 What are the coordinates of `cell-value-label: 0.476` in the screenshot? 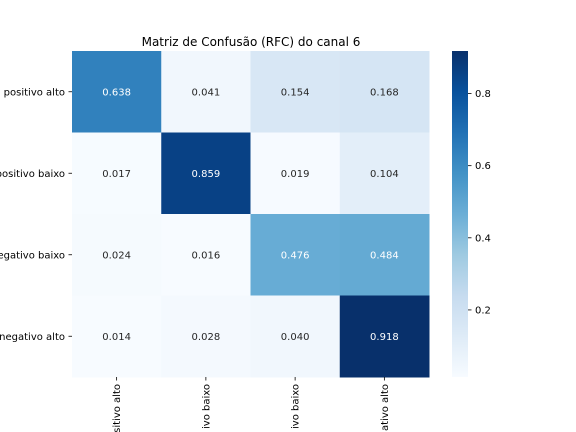 It's located at (295, 255).